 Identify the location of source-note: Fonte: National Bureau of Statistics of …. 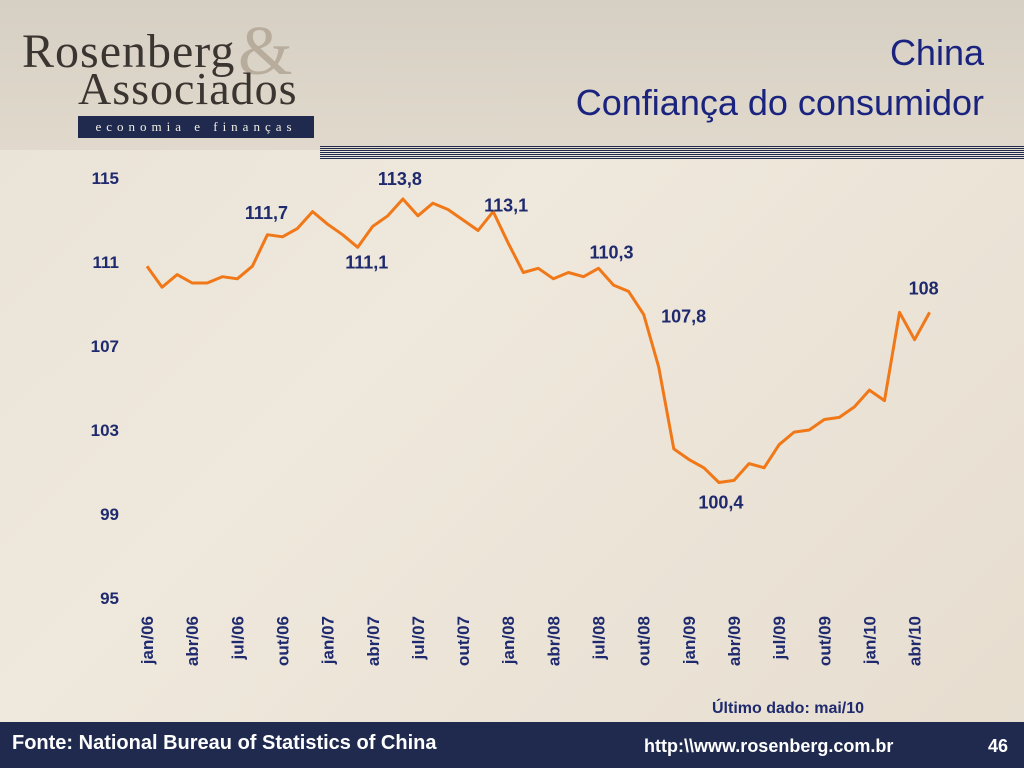
(224, 743).